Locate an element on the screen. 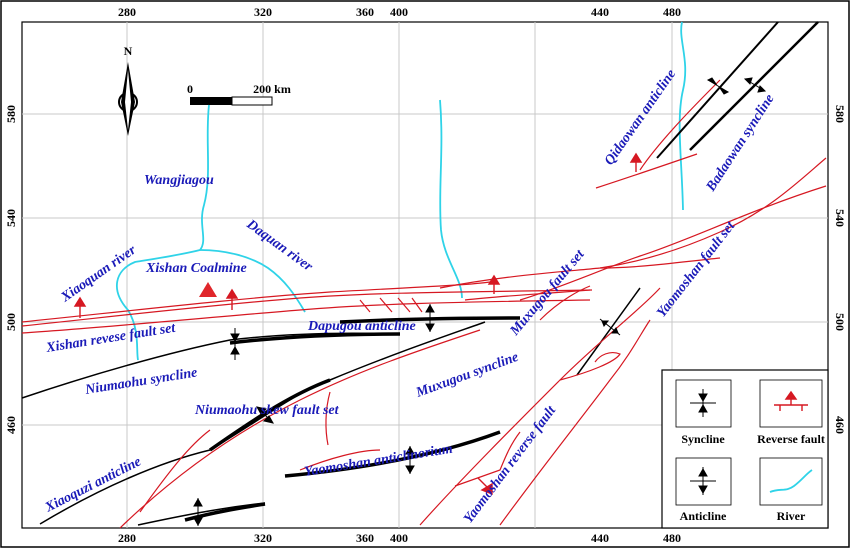  north-arrow-icon: N is located at coordinates (128, 90).